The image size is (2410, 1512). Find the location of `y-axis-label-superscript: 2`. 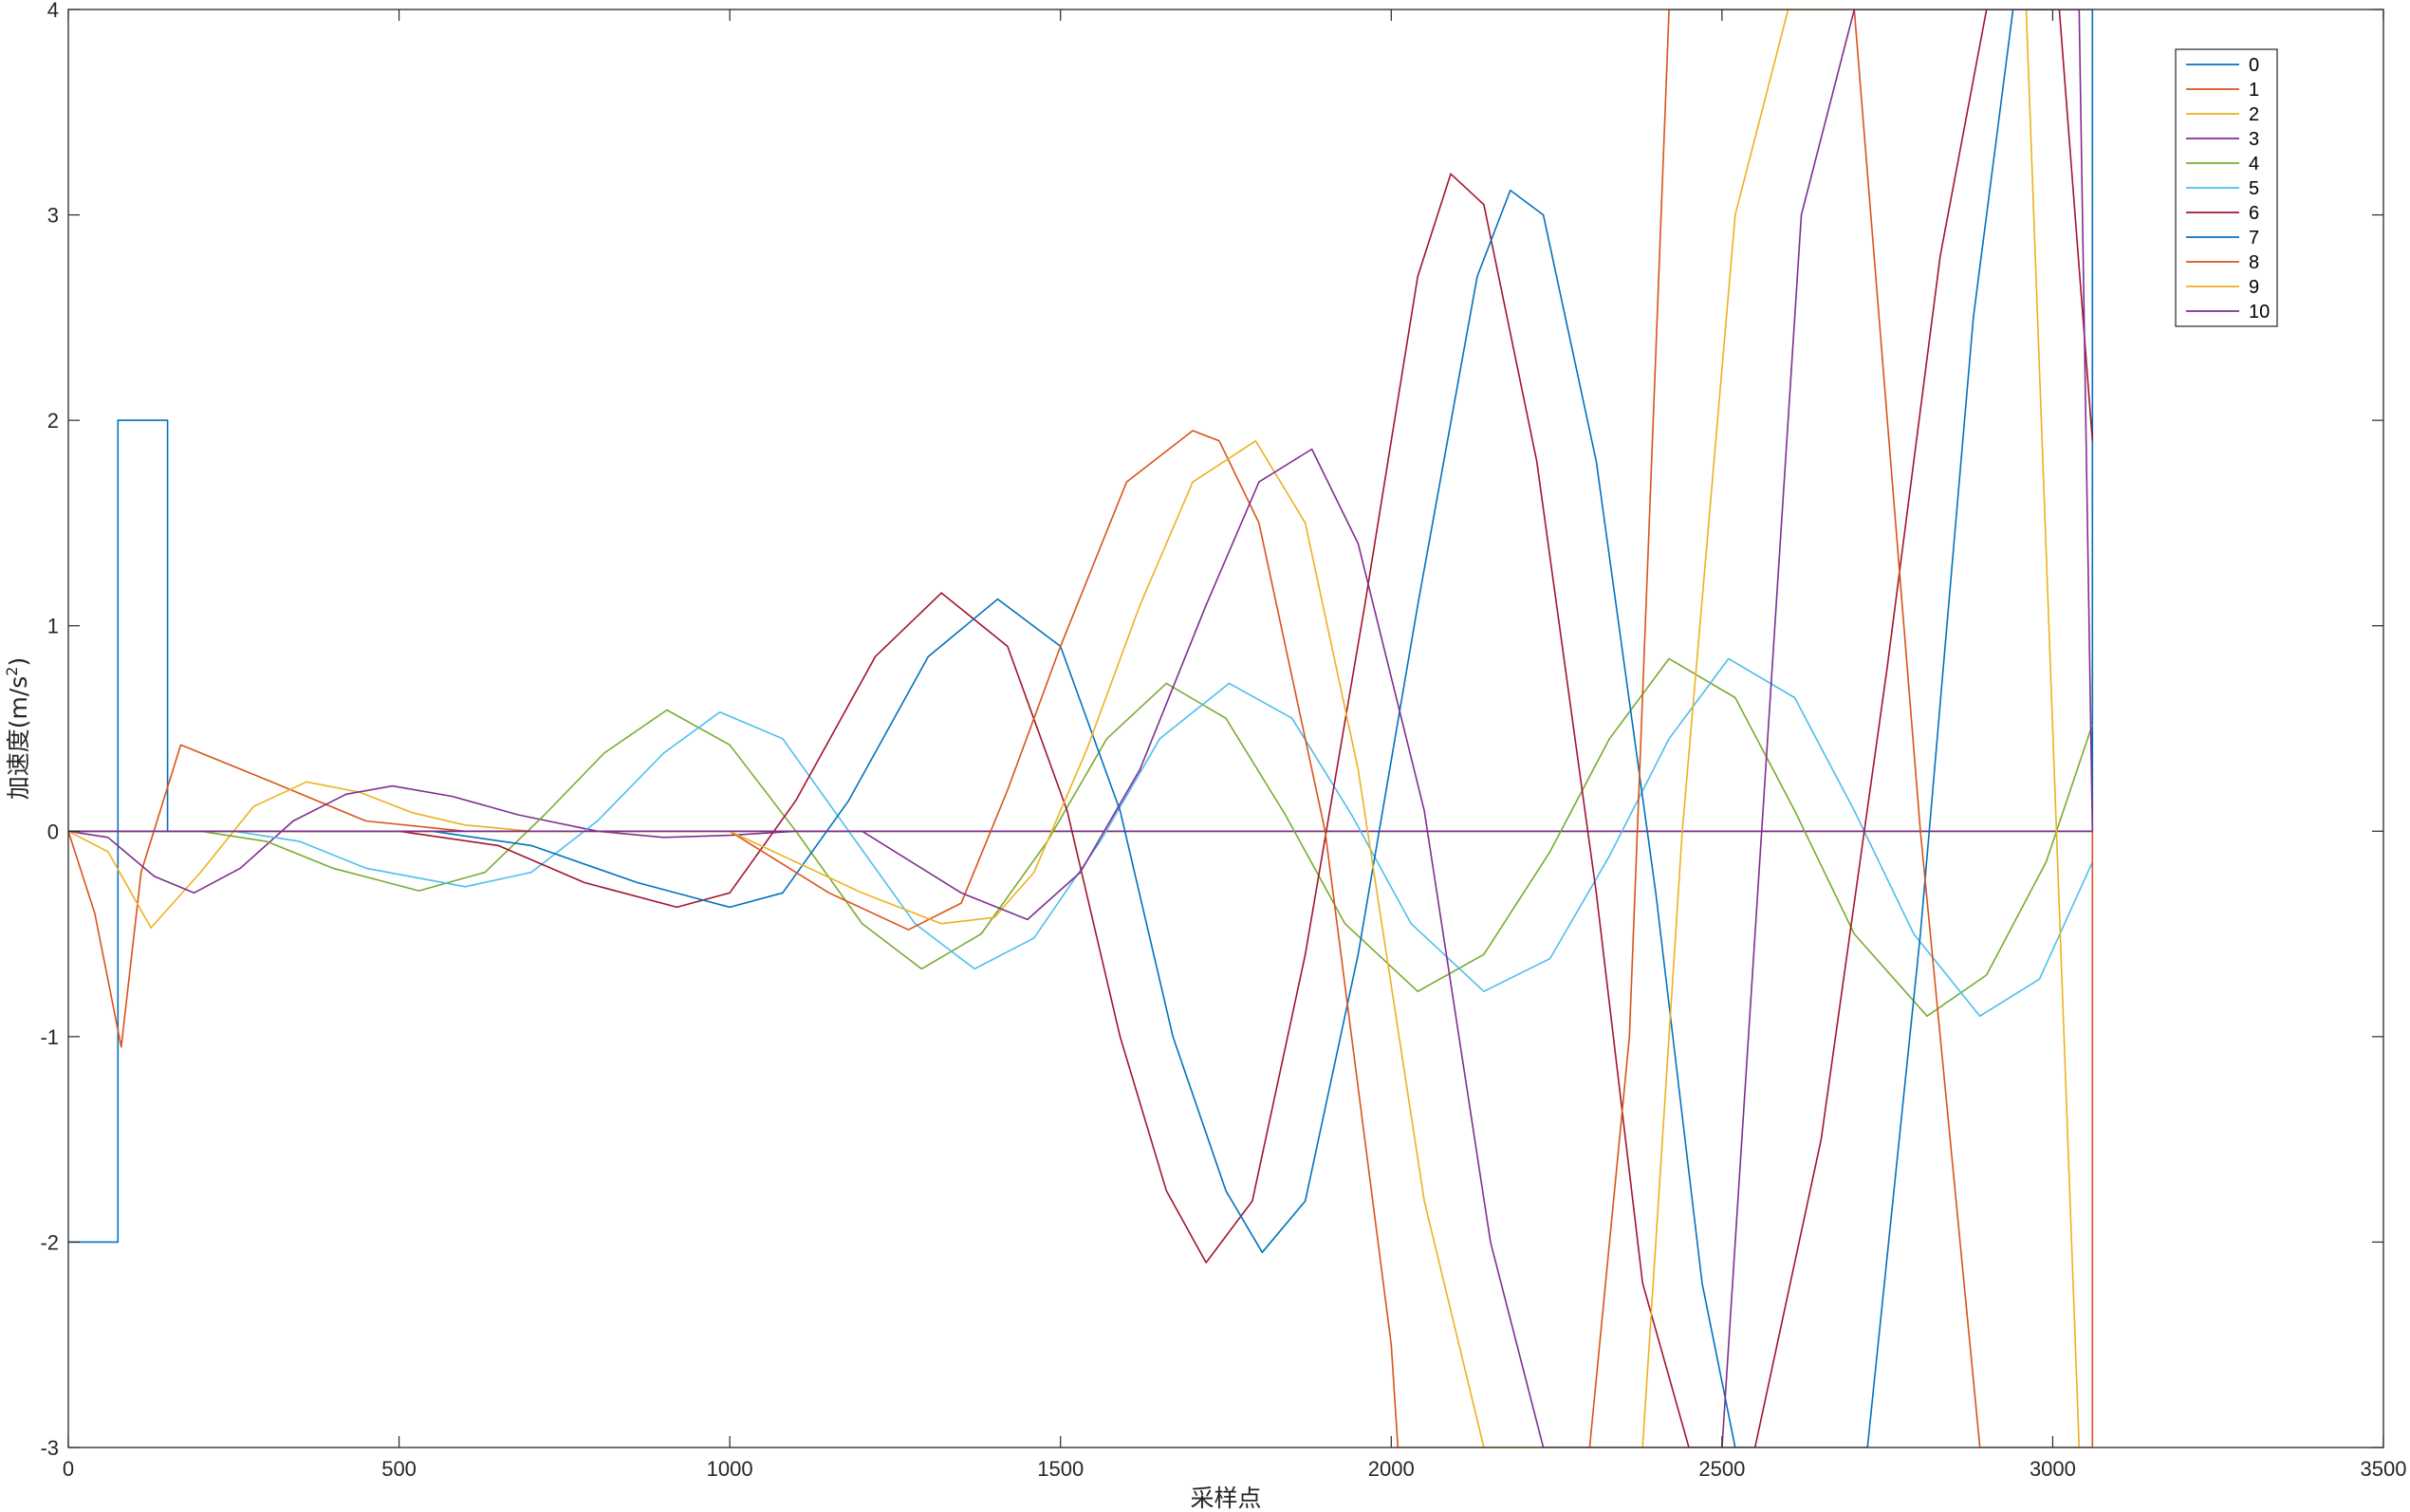

y-axis-label-superscript: 2 is located at coordinates (12, 671).